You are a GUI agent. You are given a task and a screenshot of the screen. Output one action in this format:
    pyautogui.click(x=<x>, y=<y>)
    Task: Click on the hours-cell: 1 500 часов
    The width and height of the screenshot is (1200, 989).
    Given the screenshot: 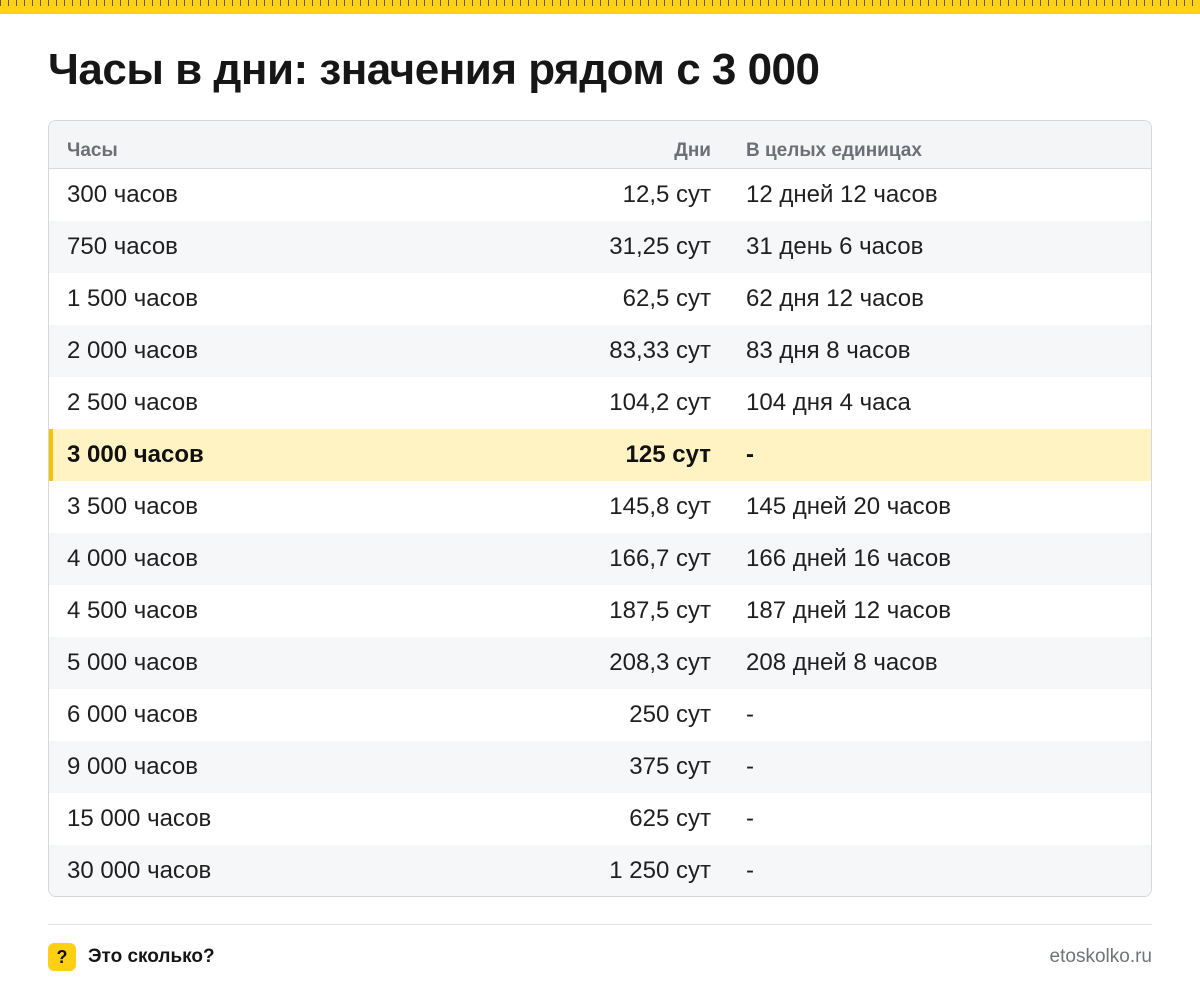 What is the action you would take?
    pyautogui.click(x=132, y=298)
    